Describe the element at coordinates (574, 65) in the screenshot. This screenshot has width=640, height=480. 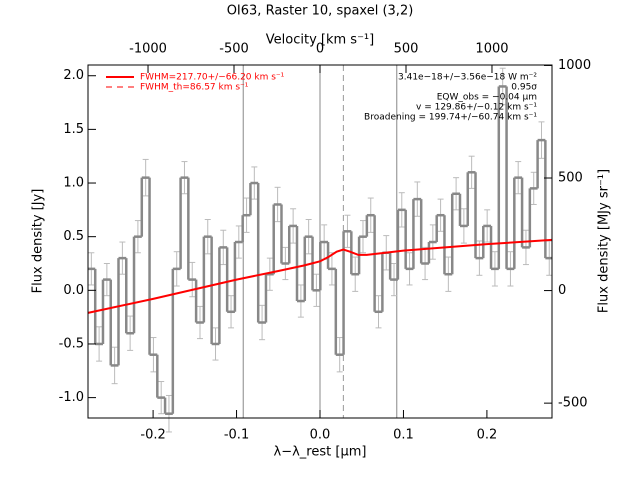
I see `y2-tick-label: 1000` at that location.